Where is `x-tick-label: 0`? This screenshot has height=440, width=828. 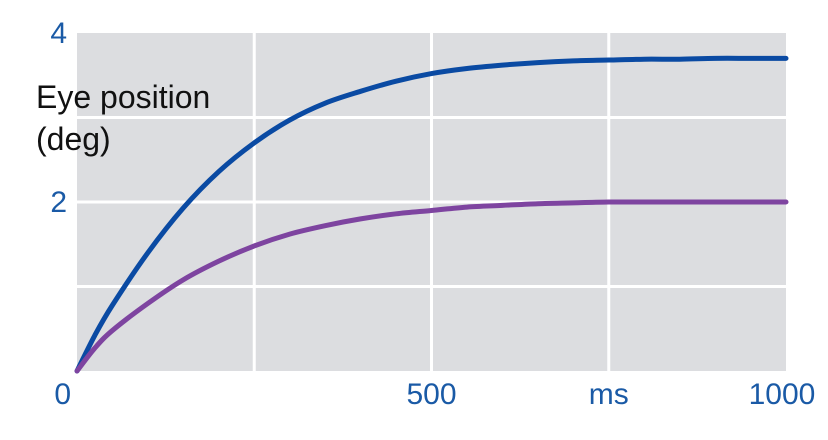
x-tick-label: 0 is located at coordinates (62, 394).